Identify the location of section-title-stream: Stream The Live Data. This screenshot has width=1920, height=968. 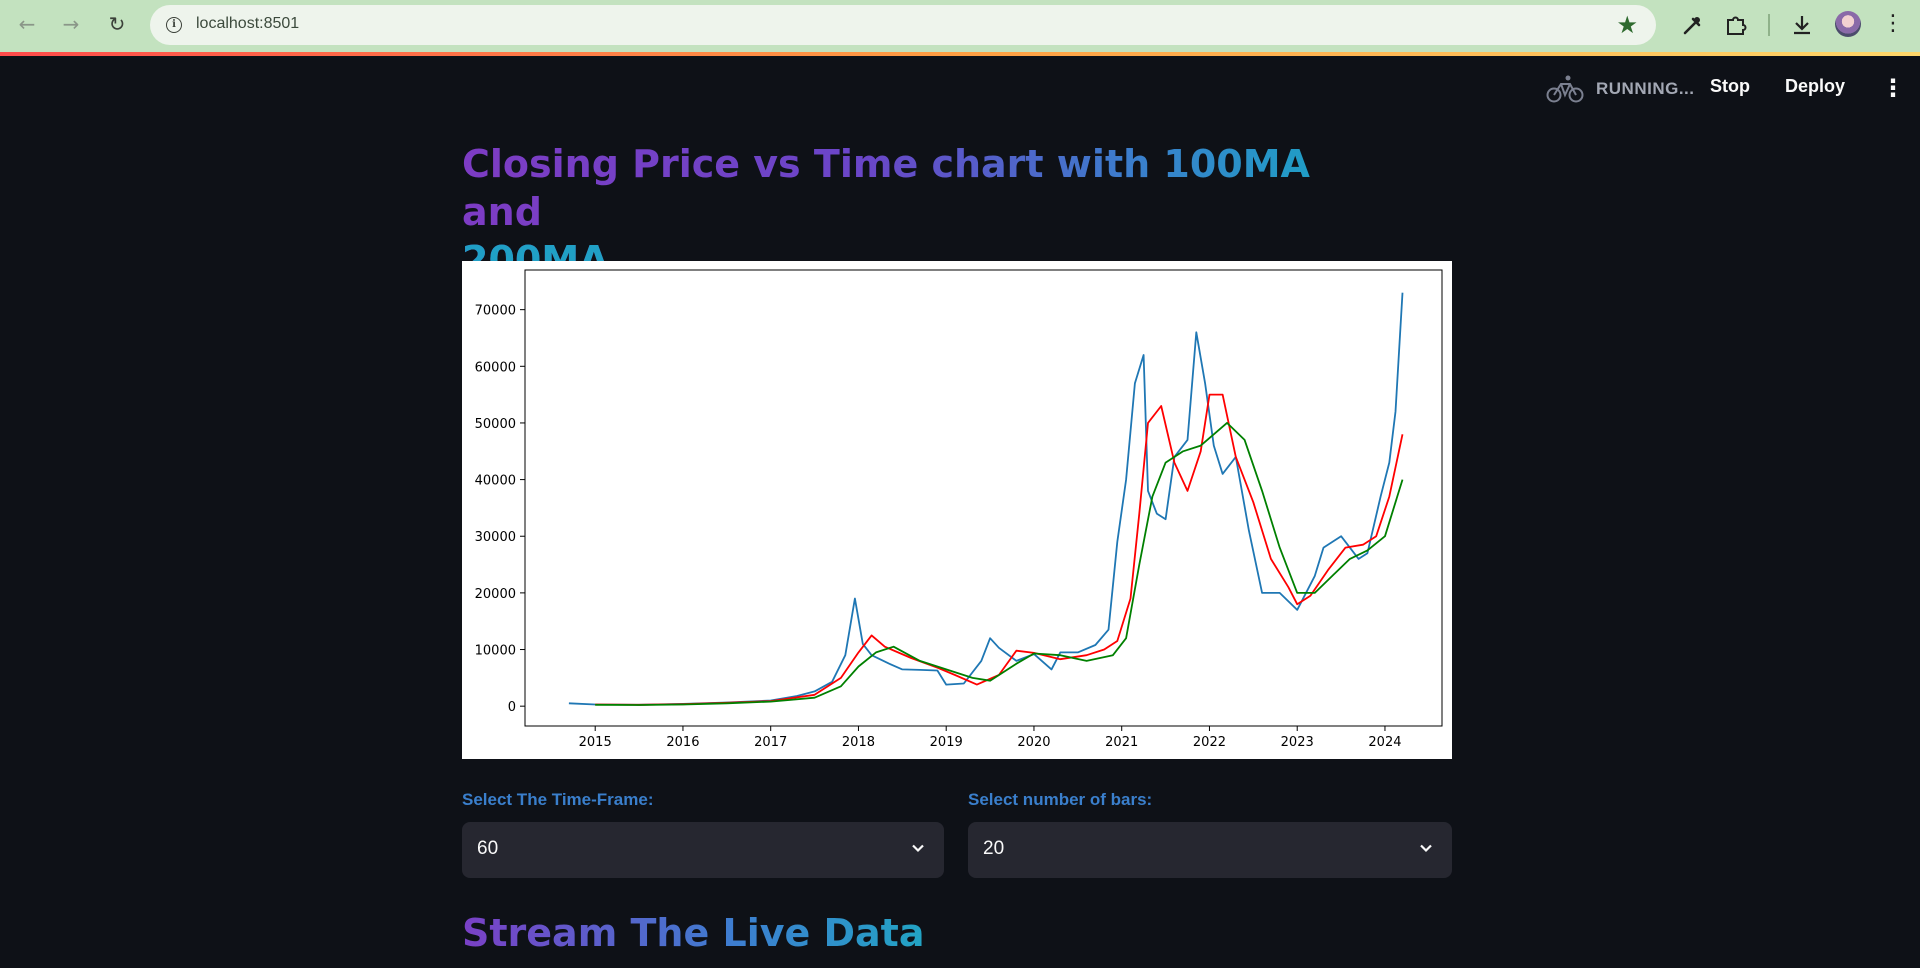
(693, 933).